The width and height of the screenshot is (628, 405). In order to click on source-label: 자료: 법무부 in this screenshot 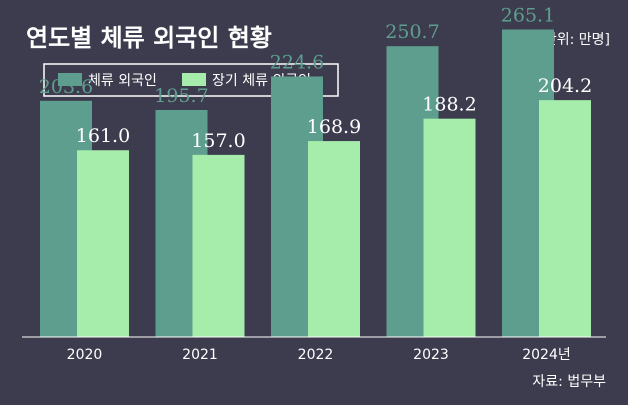, I will do `click(569, 382)`.